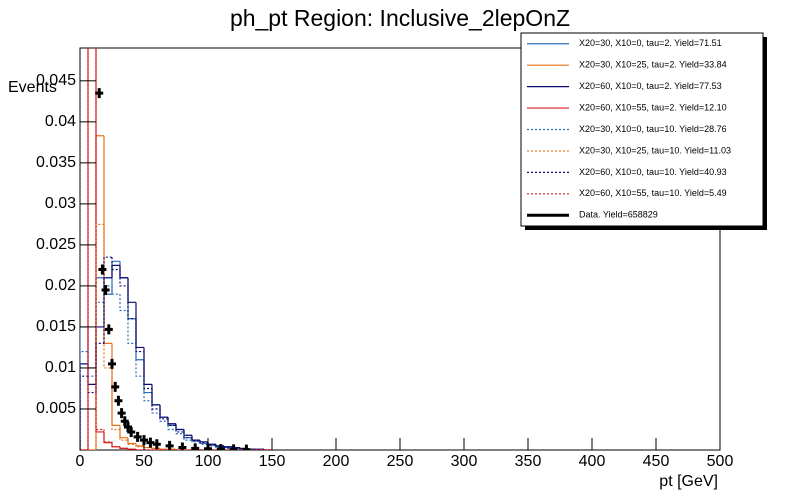 Image resolution: width=800 pixels, height=500 pixels. What do you see at coordinates (528, 461) in the screenshot?
I see `x-tick-label: 350` at bounding box center [528, 461].